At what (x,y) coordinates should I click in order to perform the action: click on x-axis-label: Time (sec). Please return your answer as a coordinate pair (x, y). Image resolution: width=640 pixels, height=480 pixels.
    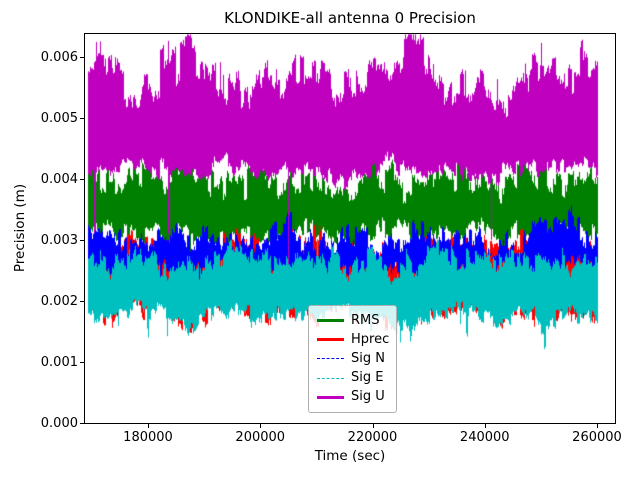
    Looking at the image, I should click on (350, 456).